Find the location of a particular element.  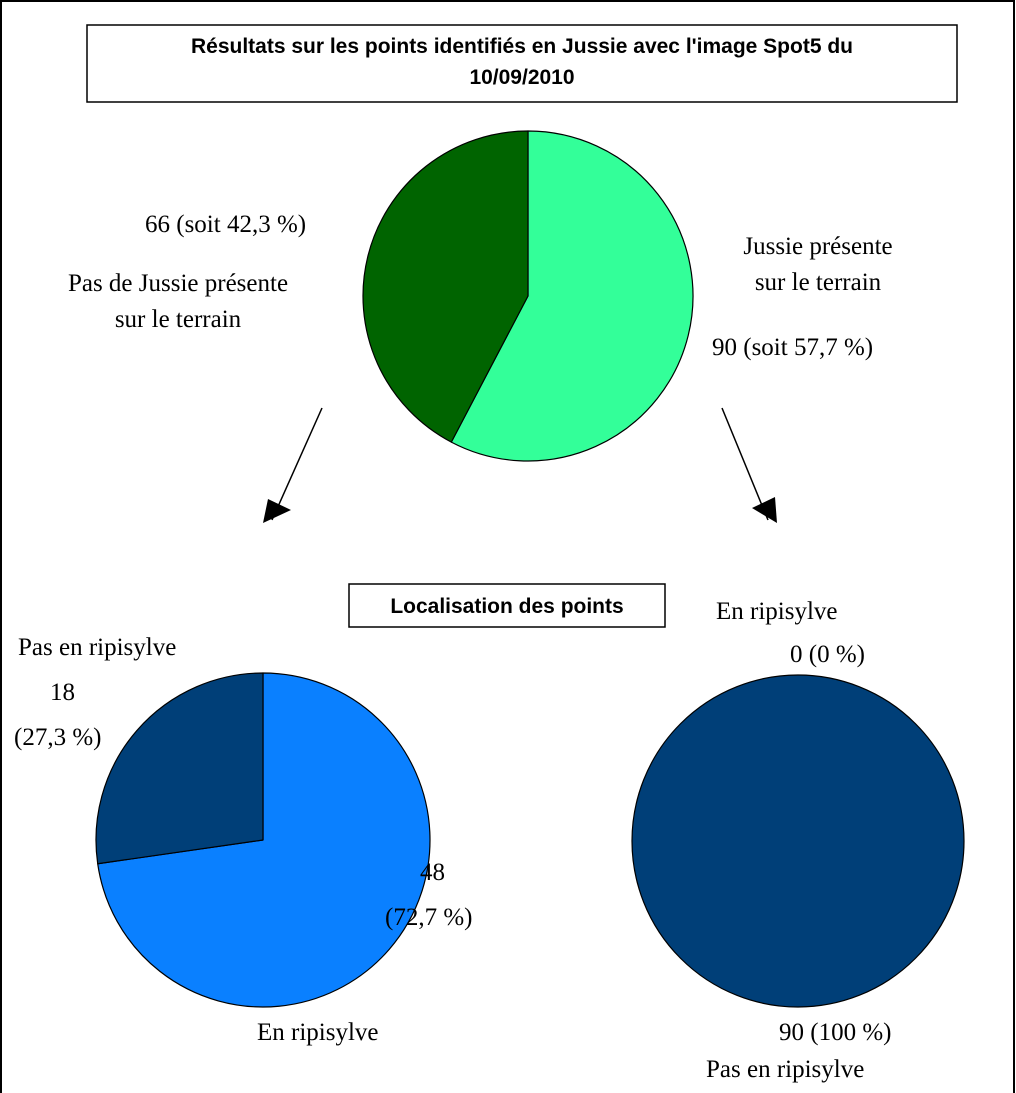

br-out-value: 90 (100 %) is located at coordinates (835, 1032).